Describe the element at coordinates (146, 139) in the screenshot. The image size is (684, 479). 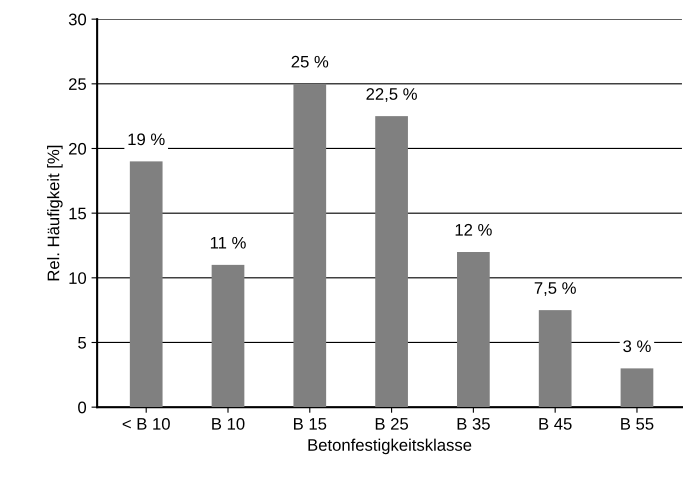
I see `data-label: 19 %` at that location.